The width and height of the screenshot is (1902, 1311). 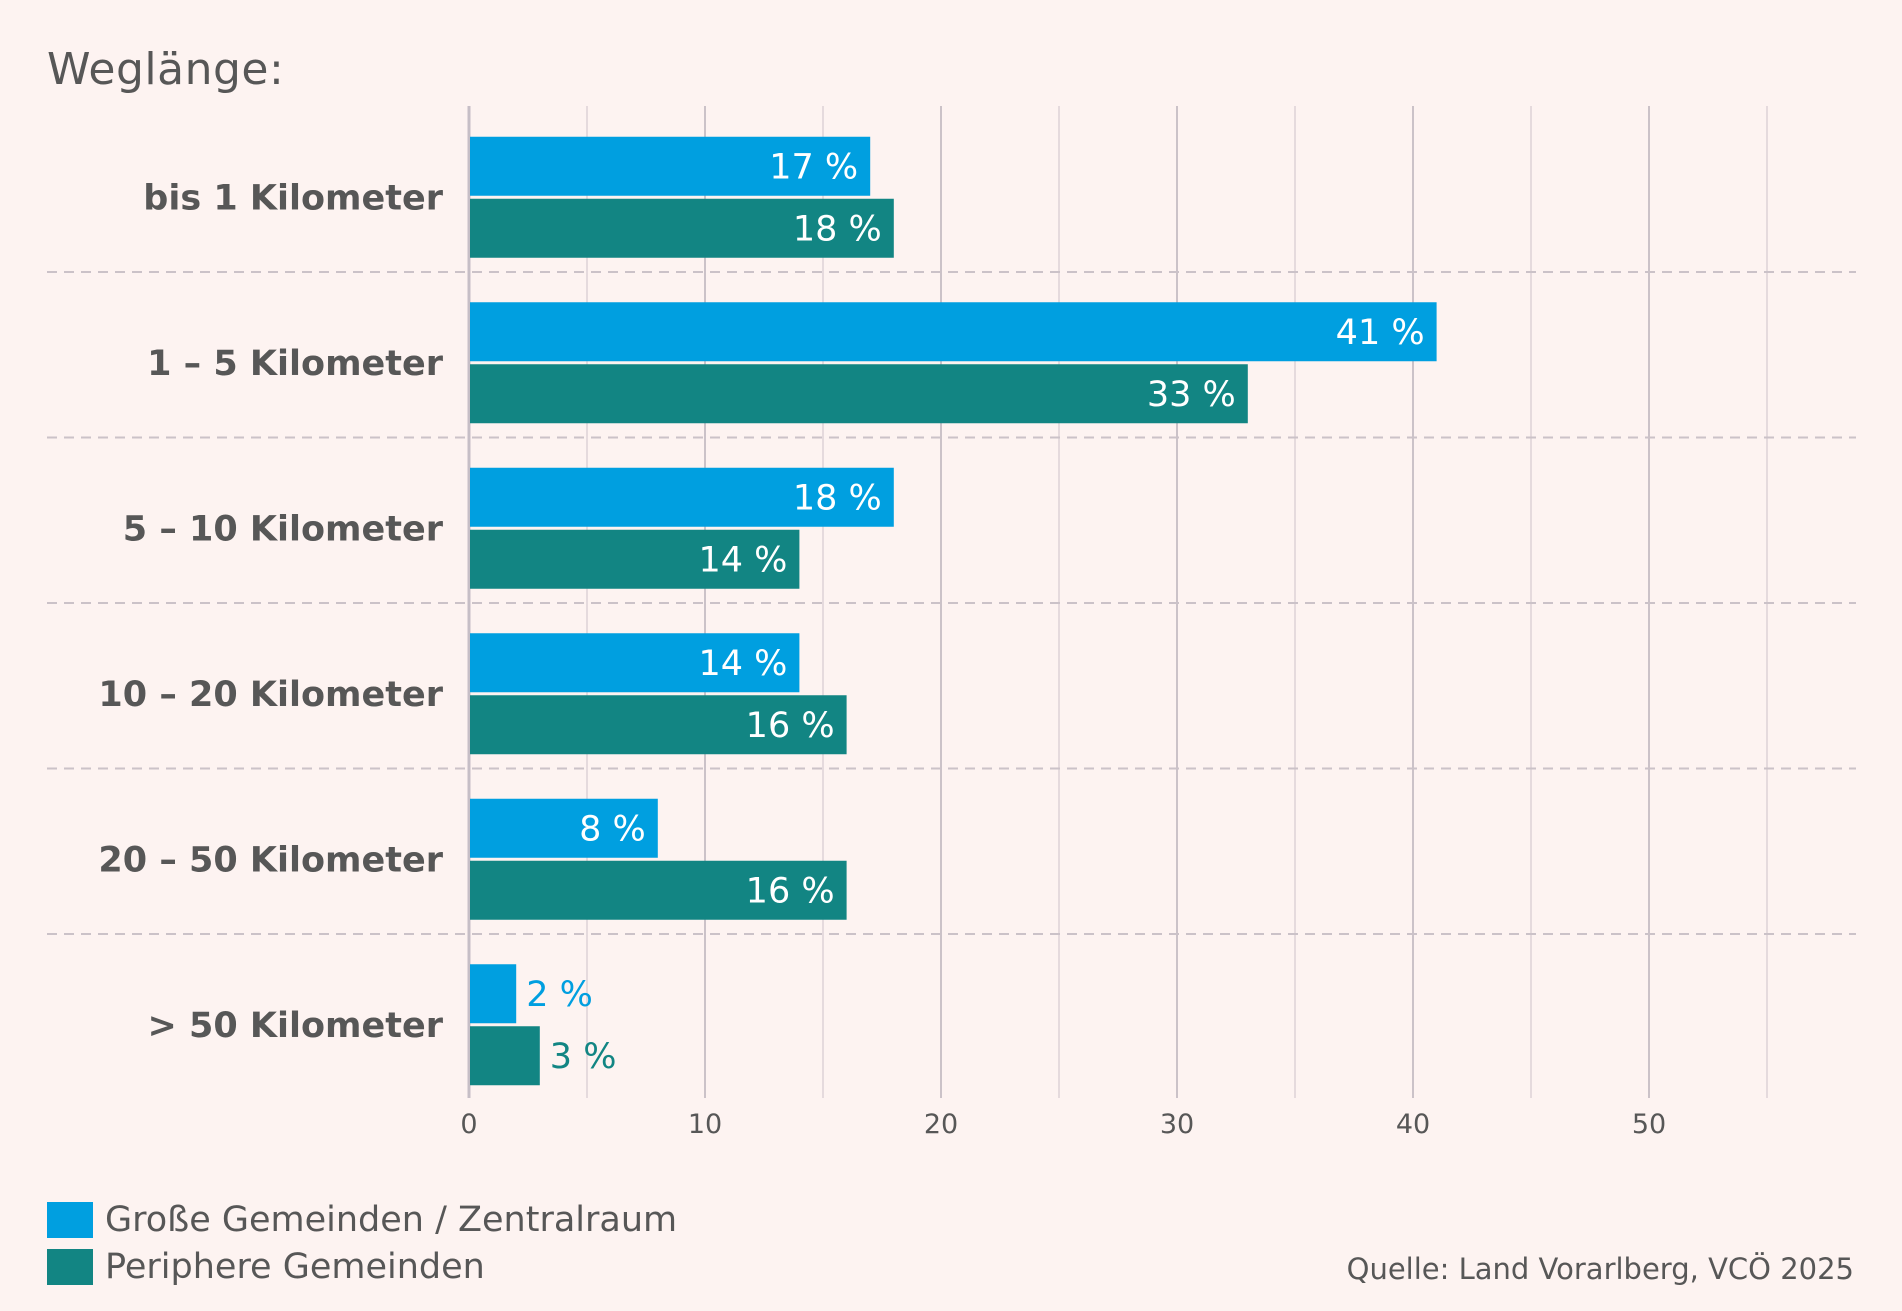 I want to click on legend-item-series2: Periphere Gemeinden, so click(x=362, y=1266).